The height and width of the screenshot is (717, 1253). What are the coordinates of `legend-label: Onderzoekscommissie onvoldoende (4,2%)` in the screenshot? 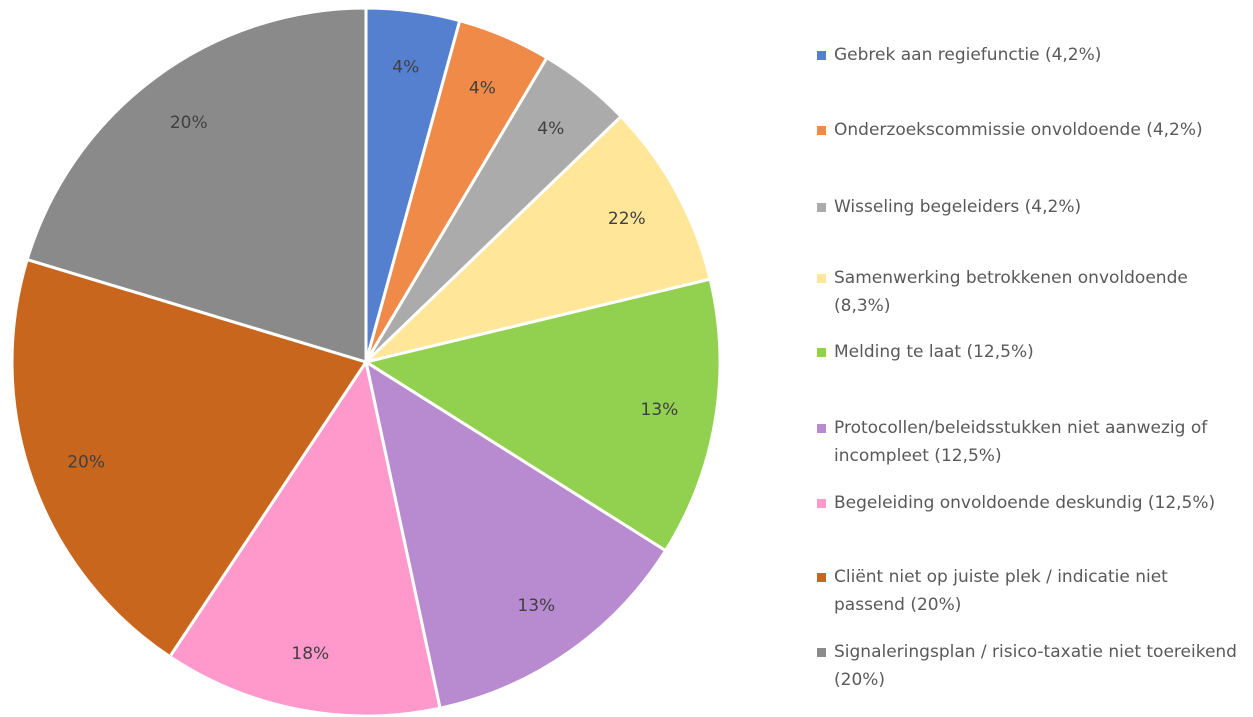 It's located at (1018, 130).